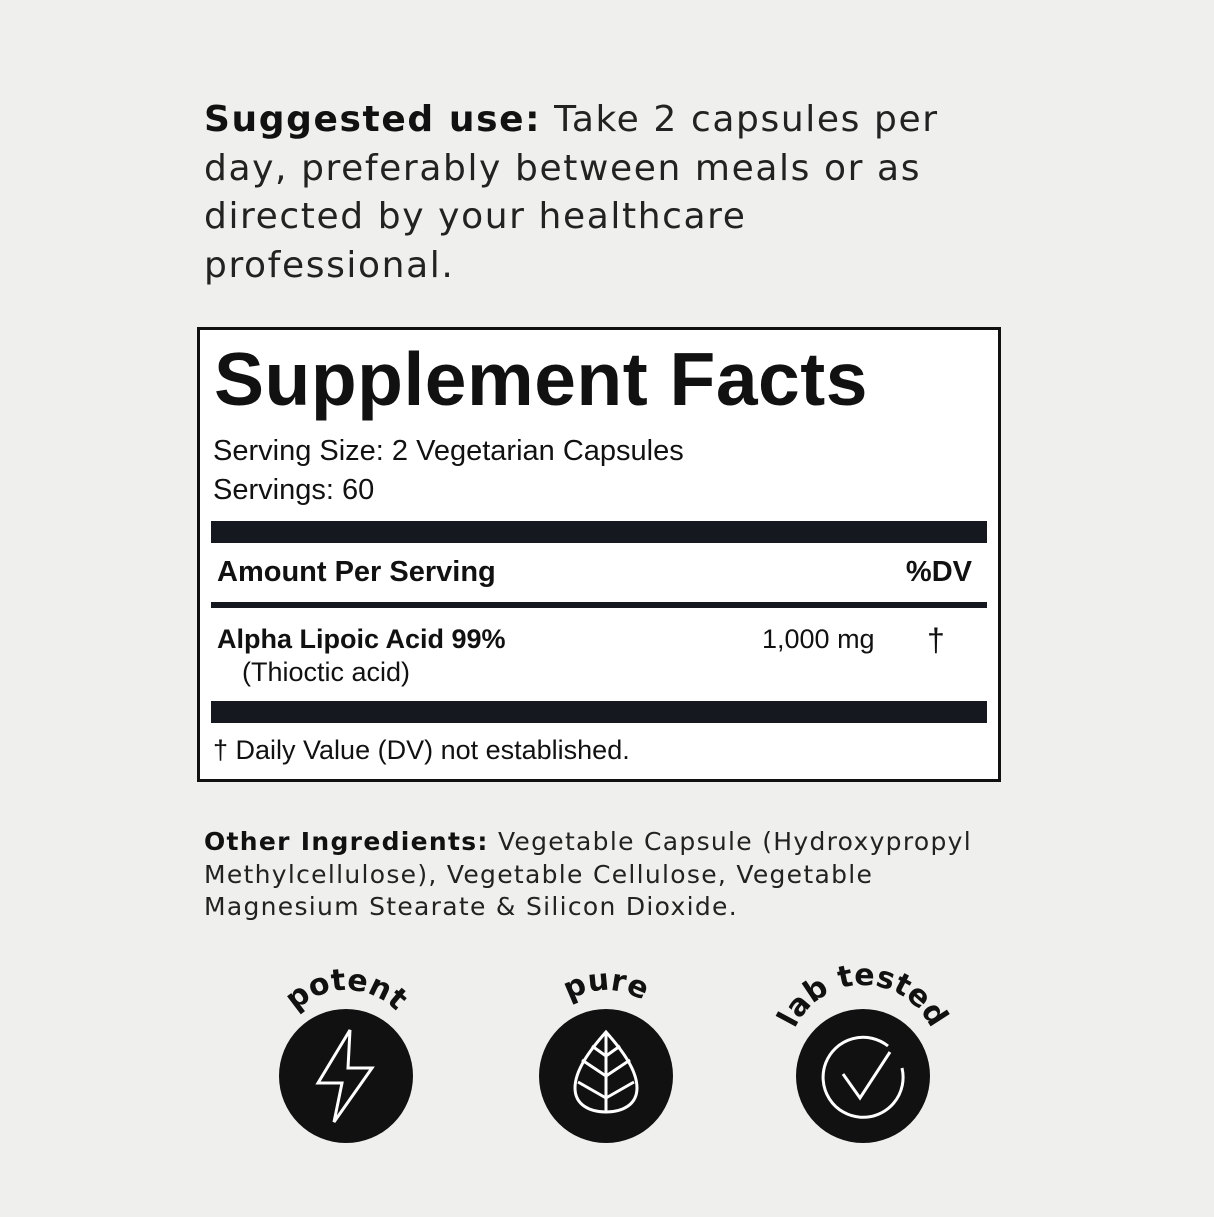  I want to click on badge-pure: pure, so click(606, 1052).